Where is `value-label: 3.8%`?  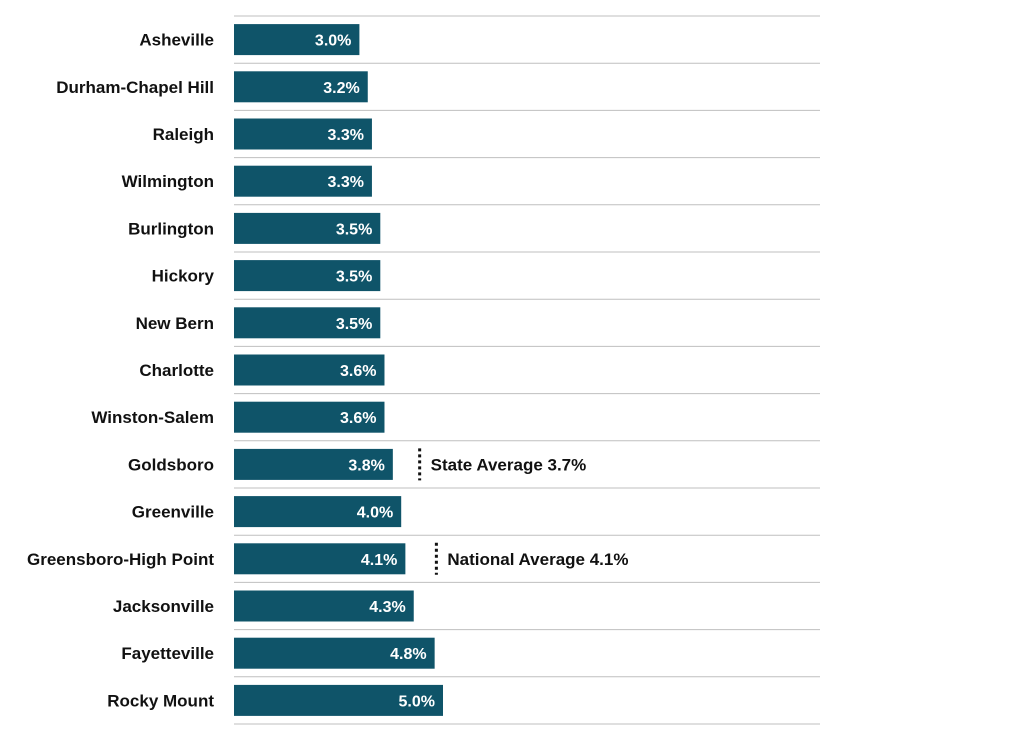 value-label: 3.8% is located at coordinates (366, 465).